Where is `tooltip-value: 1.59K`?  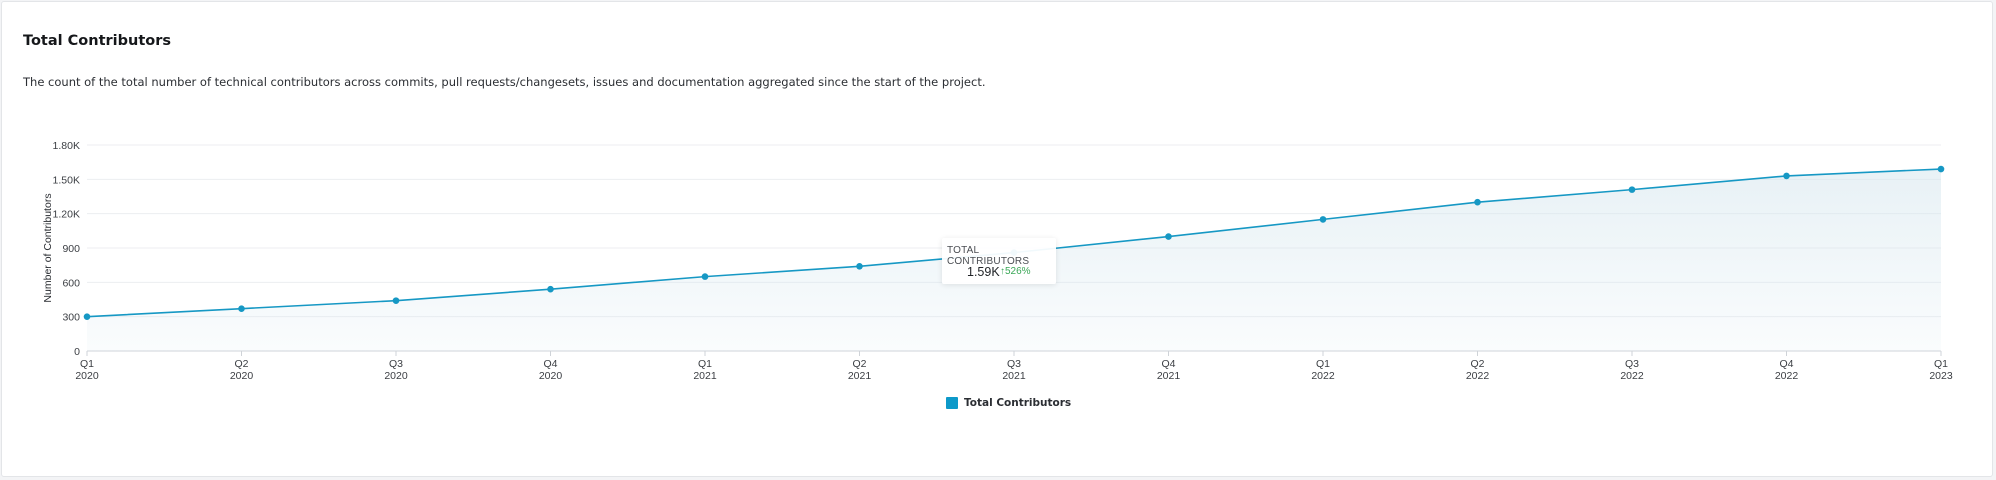 tooltip-value: 1.59K is located at coordinates (983, 272).